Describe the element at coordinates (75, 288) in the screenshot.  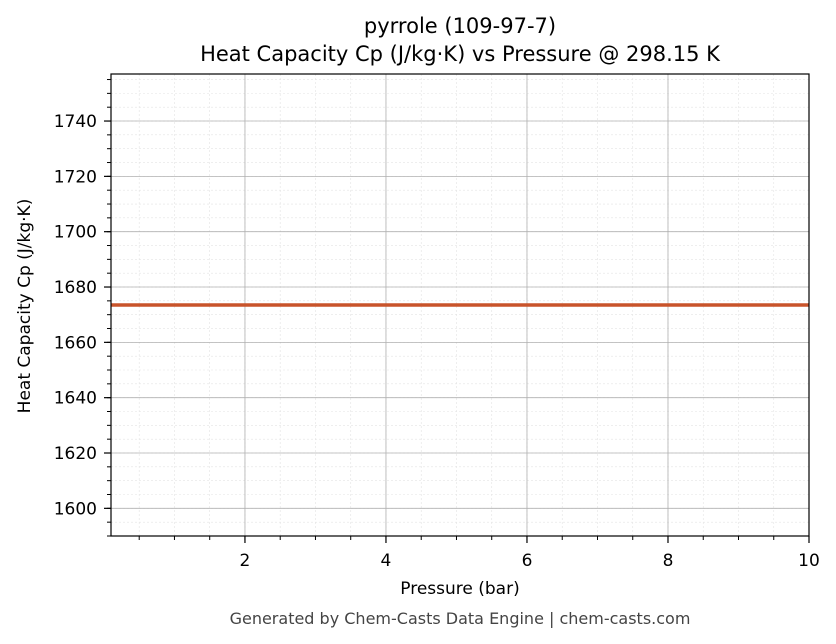
I see `y-tick-label: 1680` at that location.